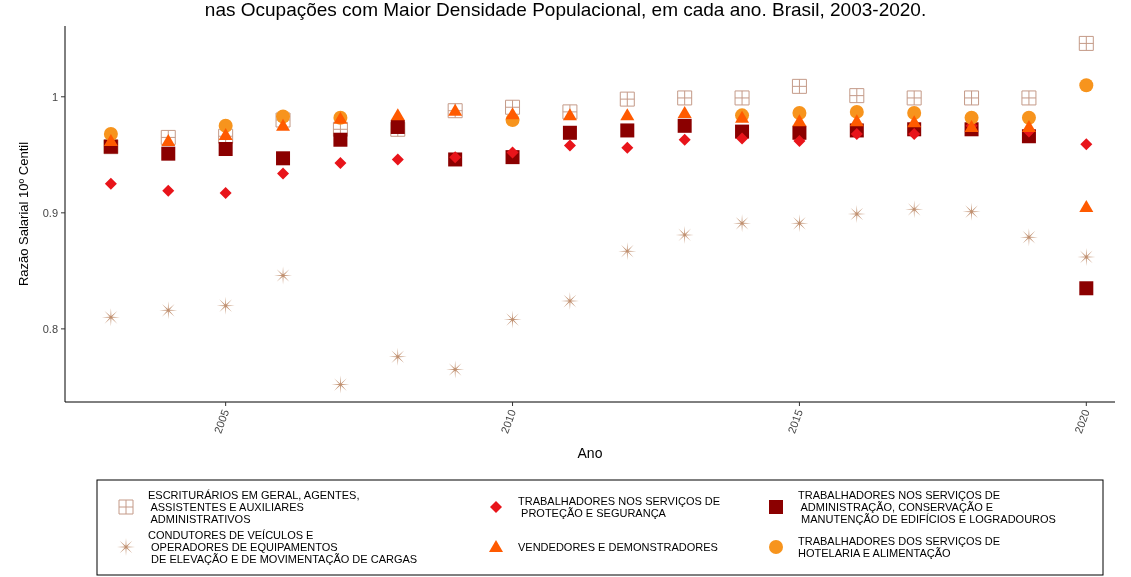  What do you see at coordinates (1082, 421) in the screenshot?
I see `x-tick-label: 2020` at bounding box center [1082, 421].